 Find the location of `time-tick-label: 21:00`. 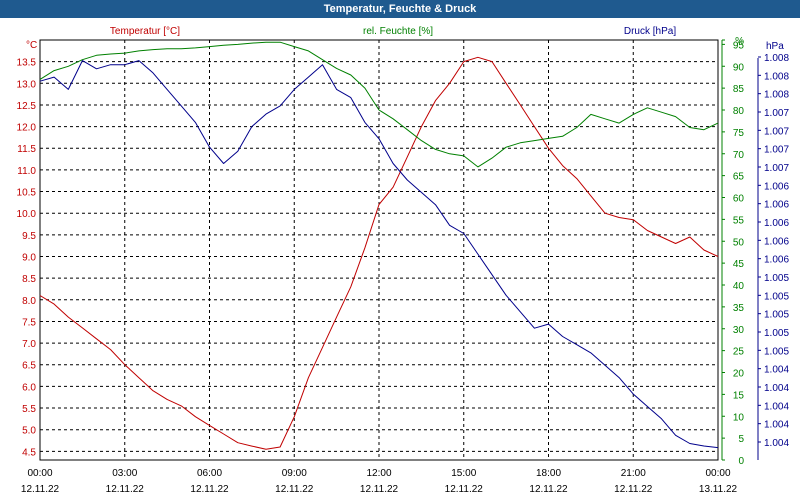

time-tick-label: 21:00 is located at coordinates (633, 473).